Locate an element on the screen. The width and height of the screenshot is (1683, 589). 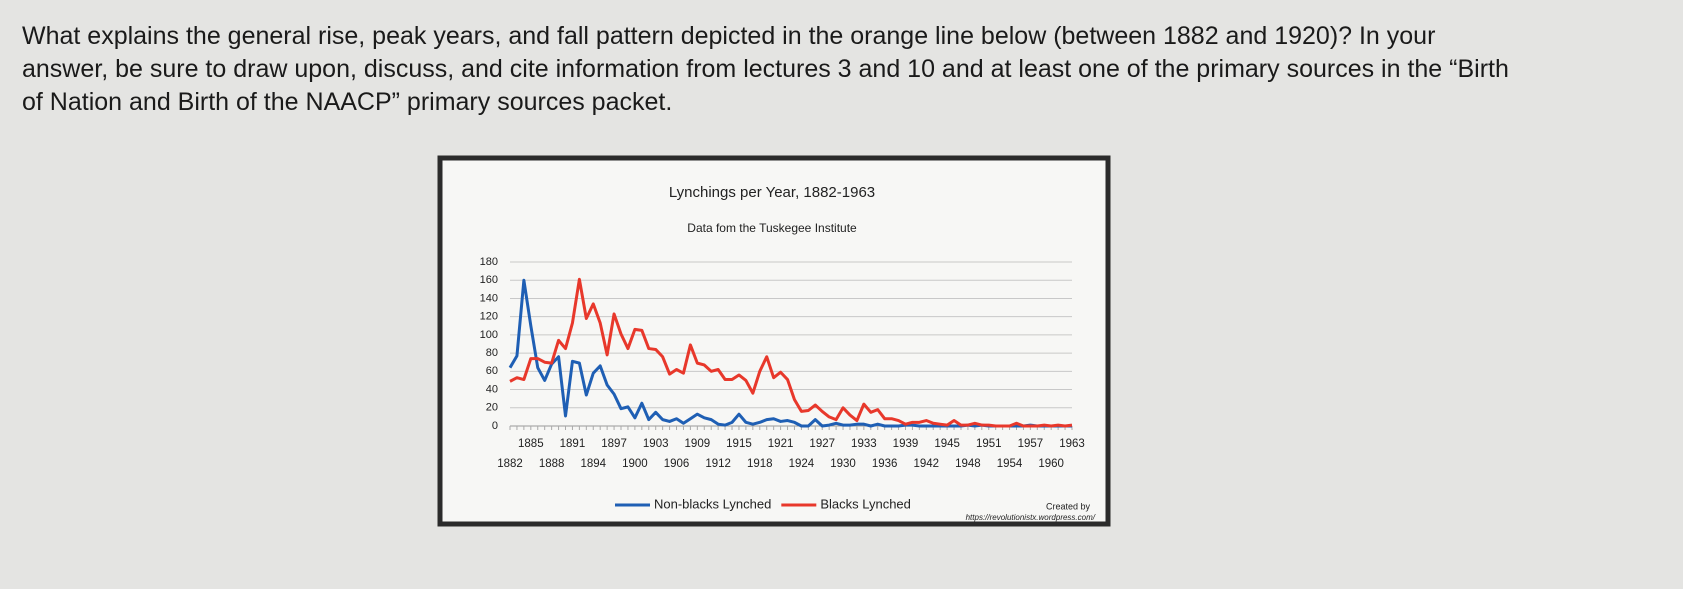
x-tick-label: 1894 is located at coordinates (593, 464).